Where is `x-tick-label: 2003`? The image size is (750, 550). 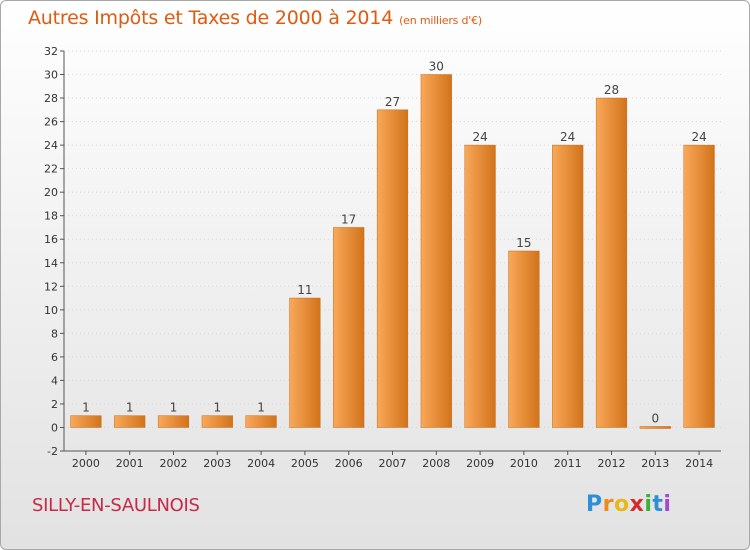
x-tick-label: 2003 is located at coordinates (217, 463).